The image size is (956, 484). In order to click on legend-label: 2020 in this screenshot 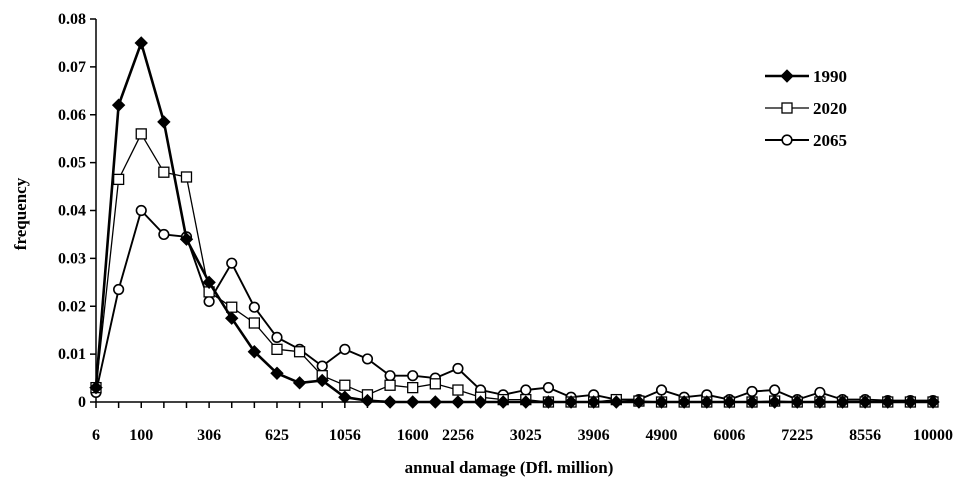, I will do `click(830, 108)`.